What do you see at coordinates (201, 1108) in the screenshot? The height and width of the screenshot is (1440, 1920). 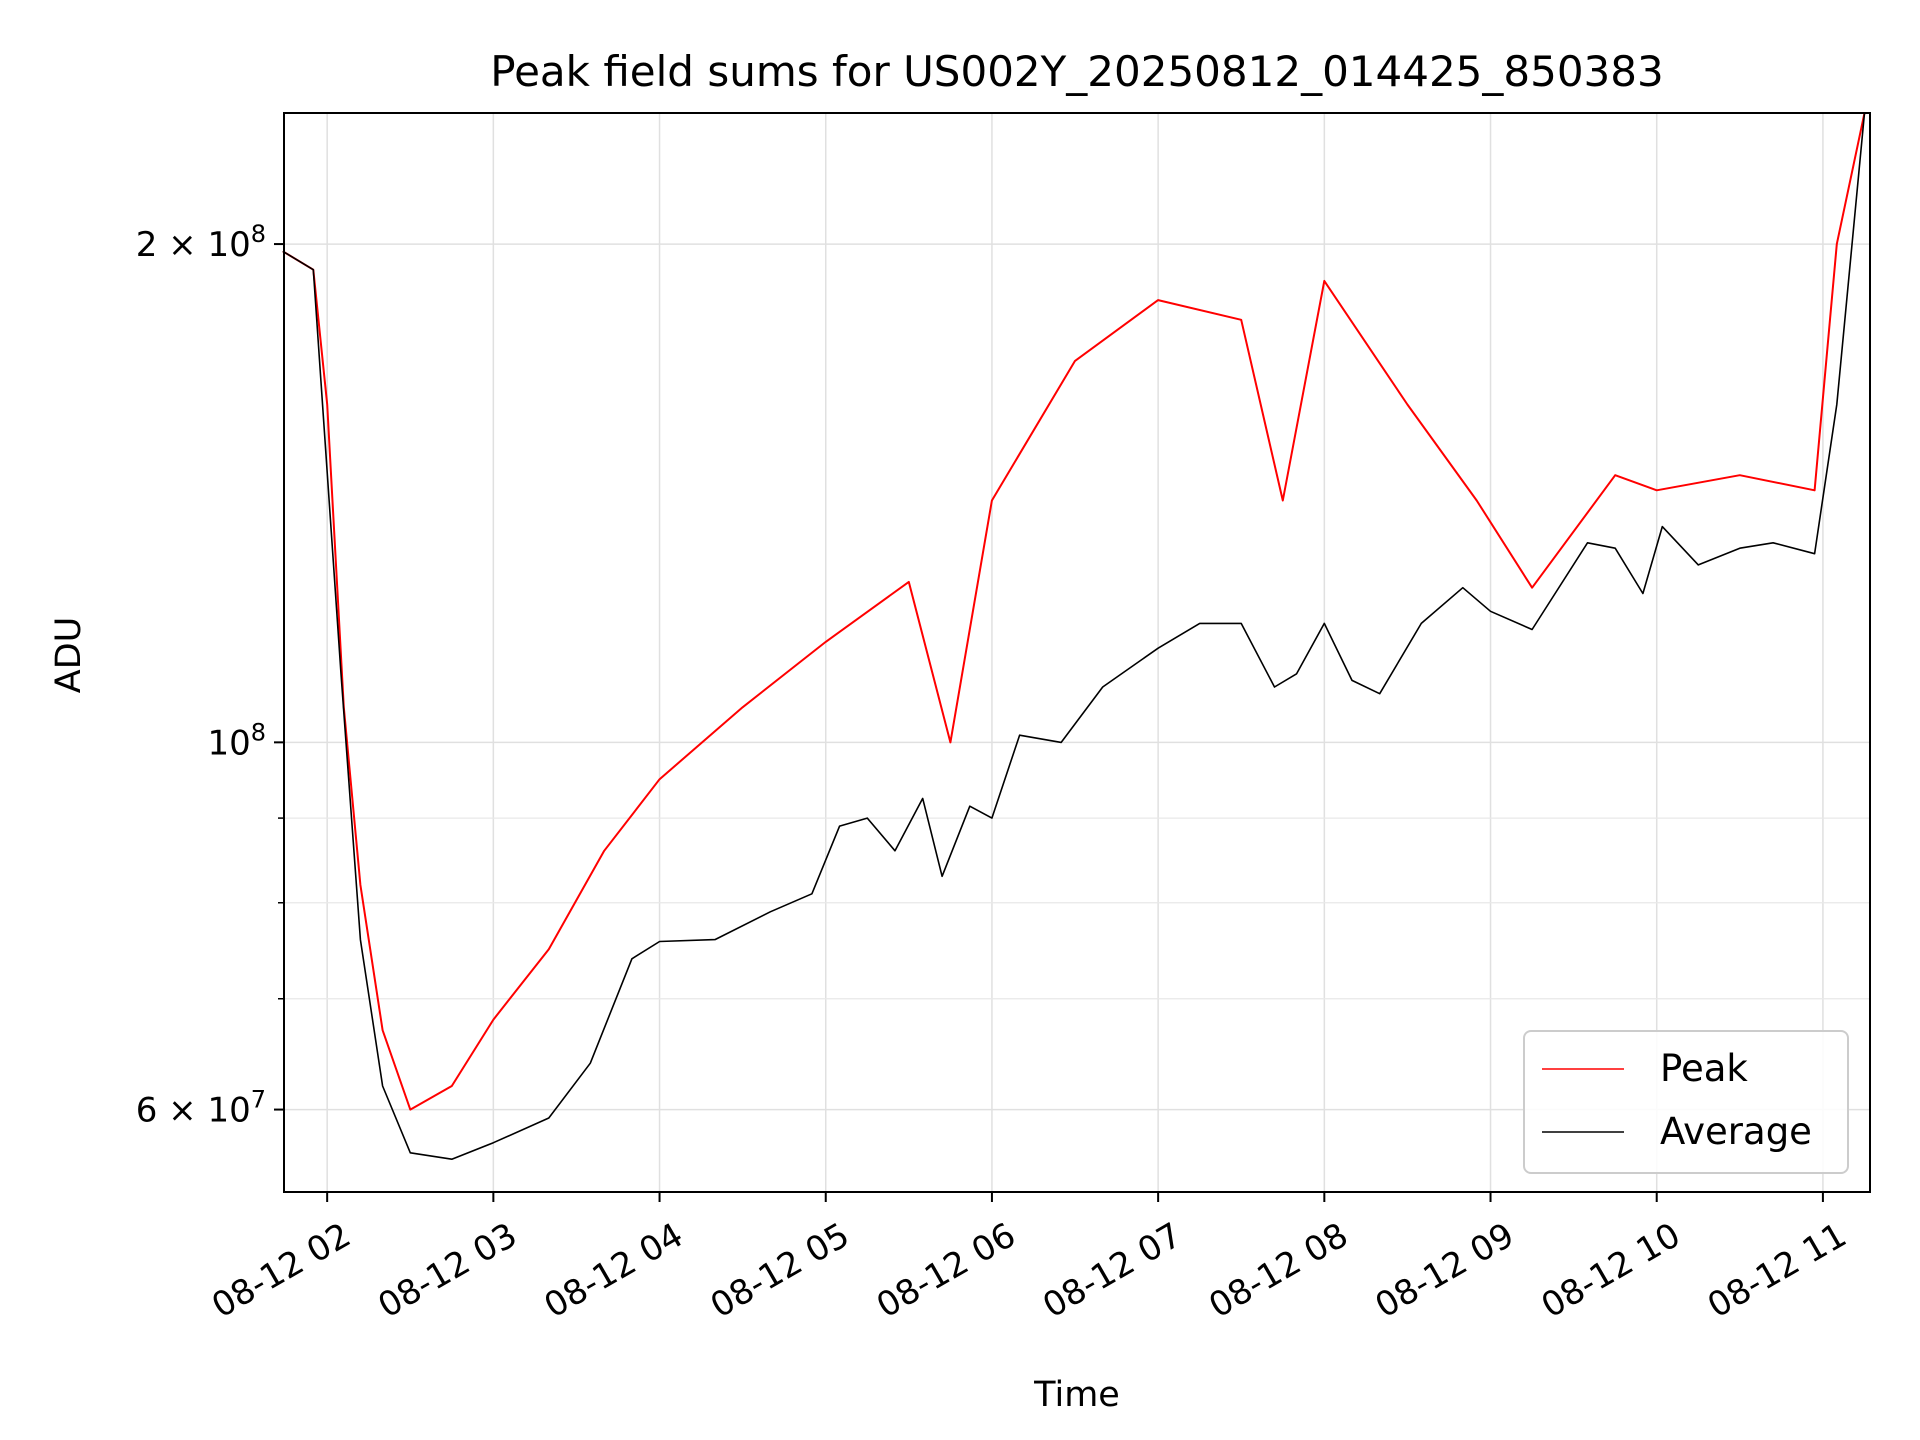 I see `y-tick-label: 6 × 107` at bounding box center [201, 1108].